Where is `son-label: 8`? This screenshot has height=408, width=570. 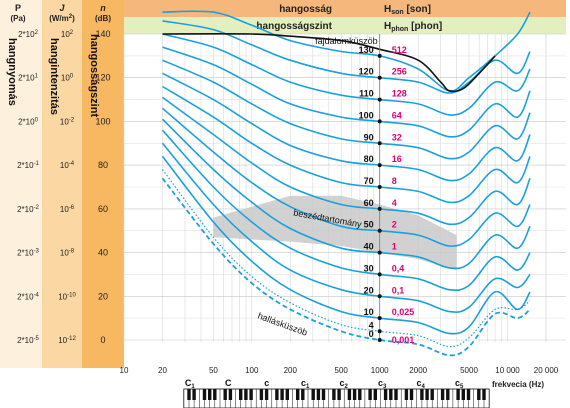 son-label: 8 is located at coordinates (394, 181).